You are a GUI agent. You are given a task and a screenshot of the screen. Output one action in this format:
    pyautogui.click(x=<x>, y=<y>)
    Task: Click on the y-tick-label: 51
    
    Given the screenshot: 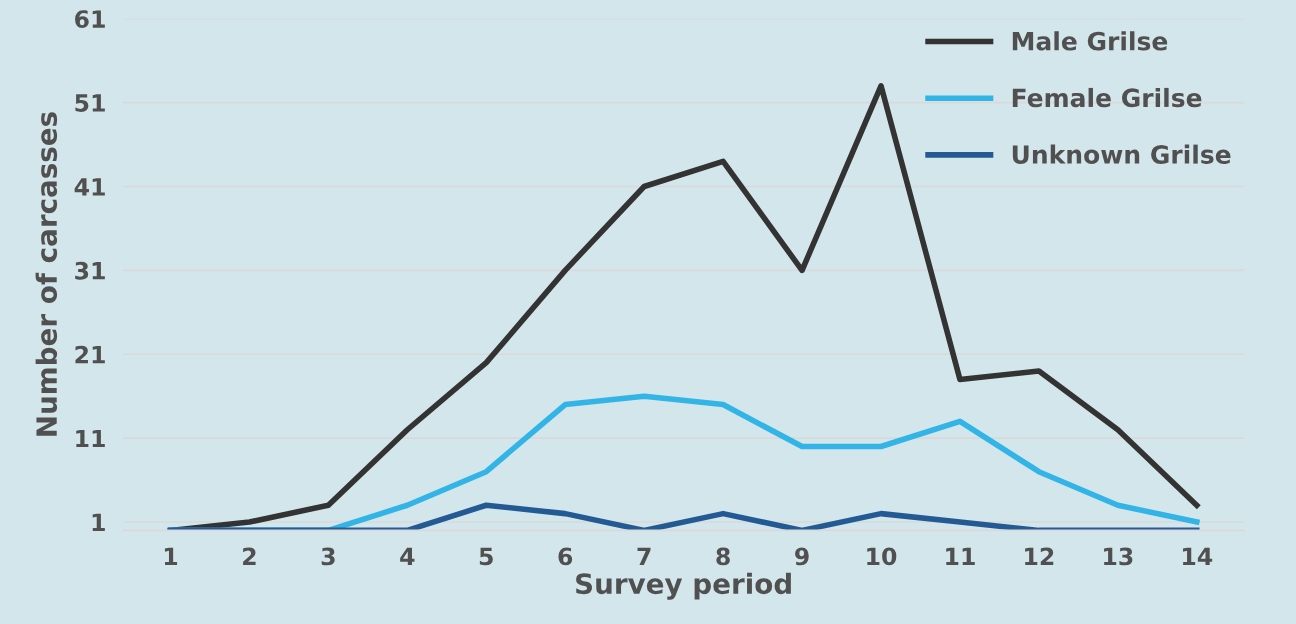 What is the action you would take?
    pyautogui.click(x=90, y=103)
    